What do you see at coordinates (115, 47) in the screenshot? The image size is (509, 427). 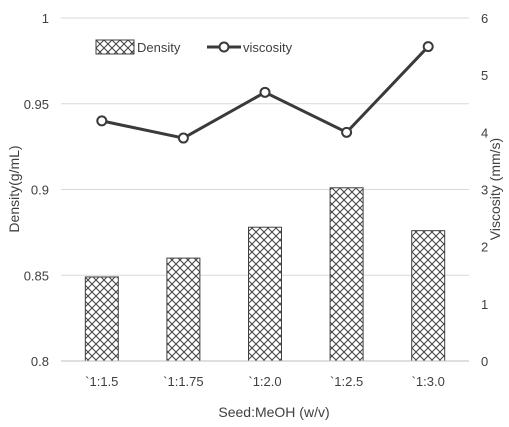 I see `legend-density-swatch` at bounding box center [115, 47].